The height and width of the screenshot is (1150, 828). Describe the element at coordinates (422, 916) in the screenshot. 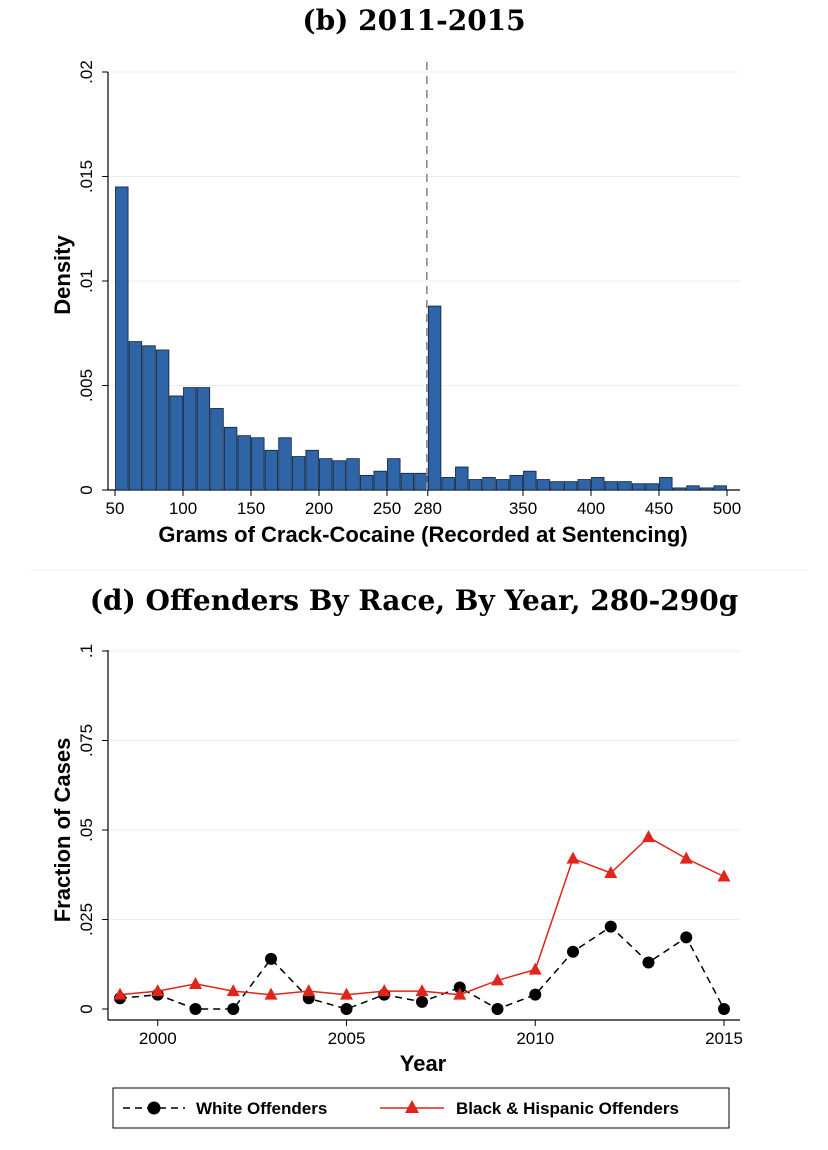

I see `series-line-black-hispanic` at that location.